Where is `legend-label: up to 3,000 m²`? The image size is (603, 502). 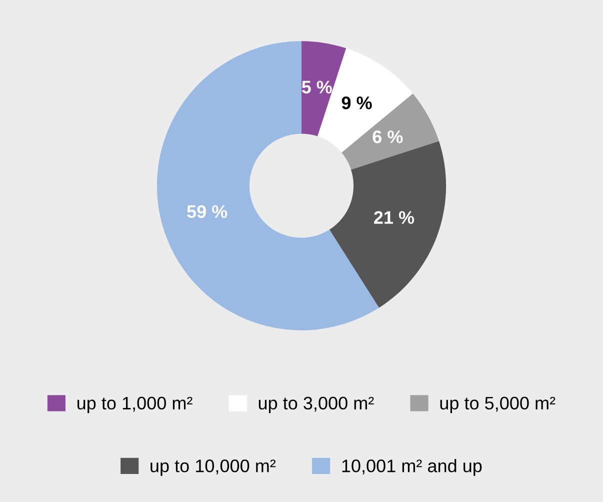
legend-label: up to 3,000 m² is located at coordinates (316, 405).